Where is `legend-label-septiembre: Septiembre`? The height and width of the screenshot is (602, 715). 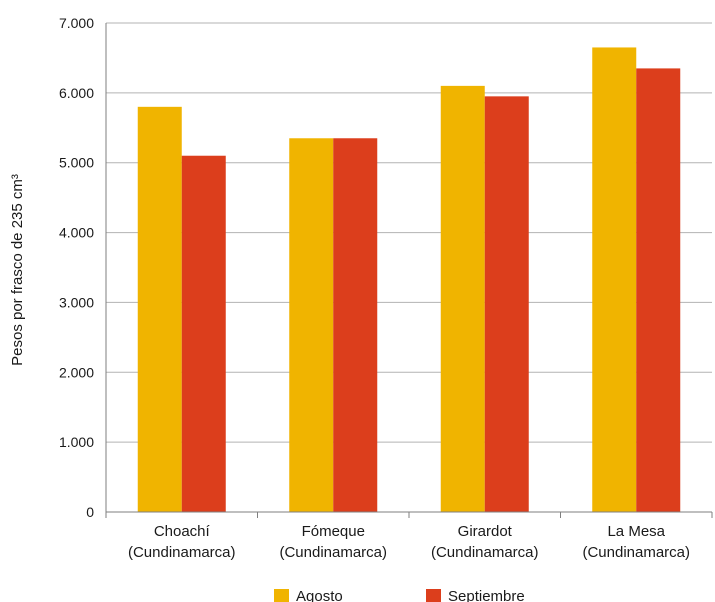 legend-label-septiembre: Septiembre is located at coordinates (486, 595).